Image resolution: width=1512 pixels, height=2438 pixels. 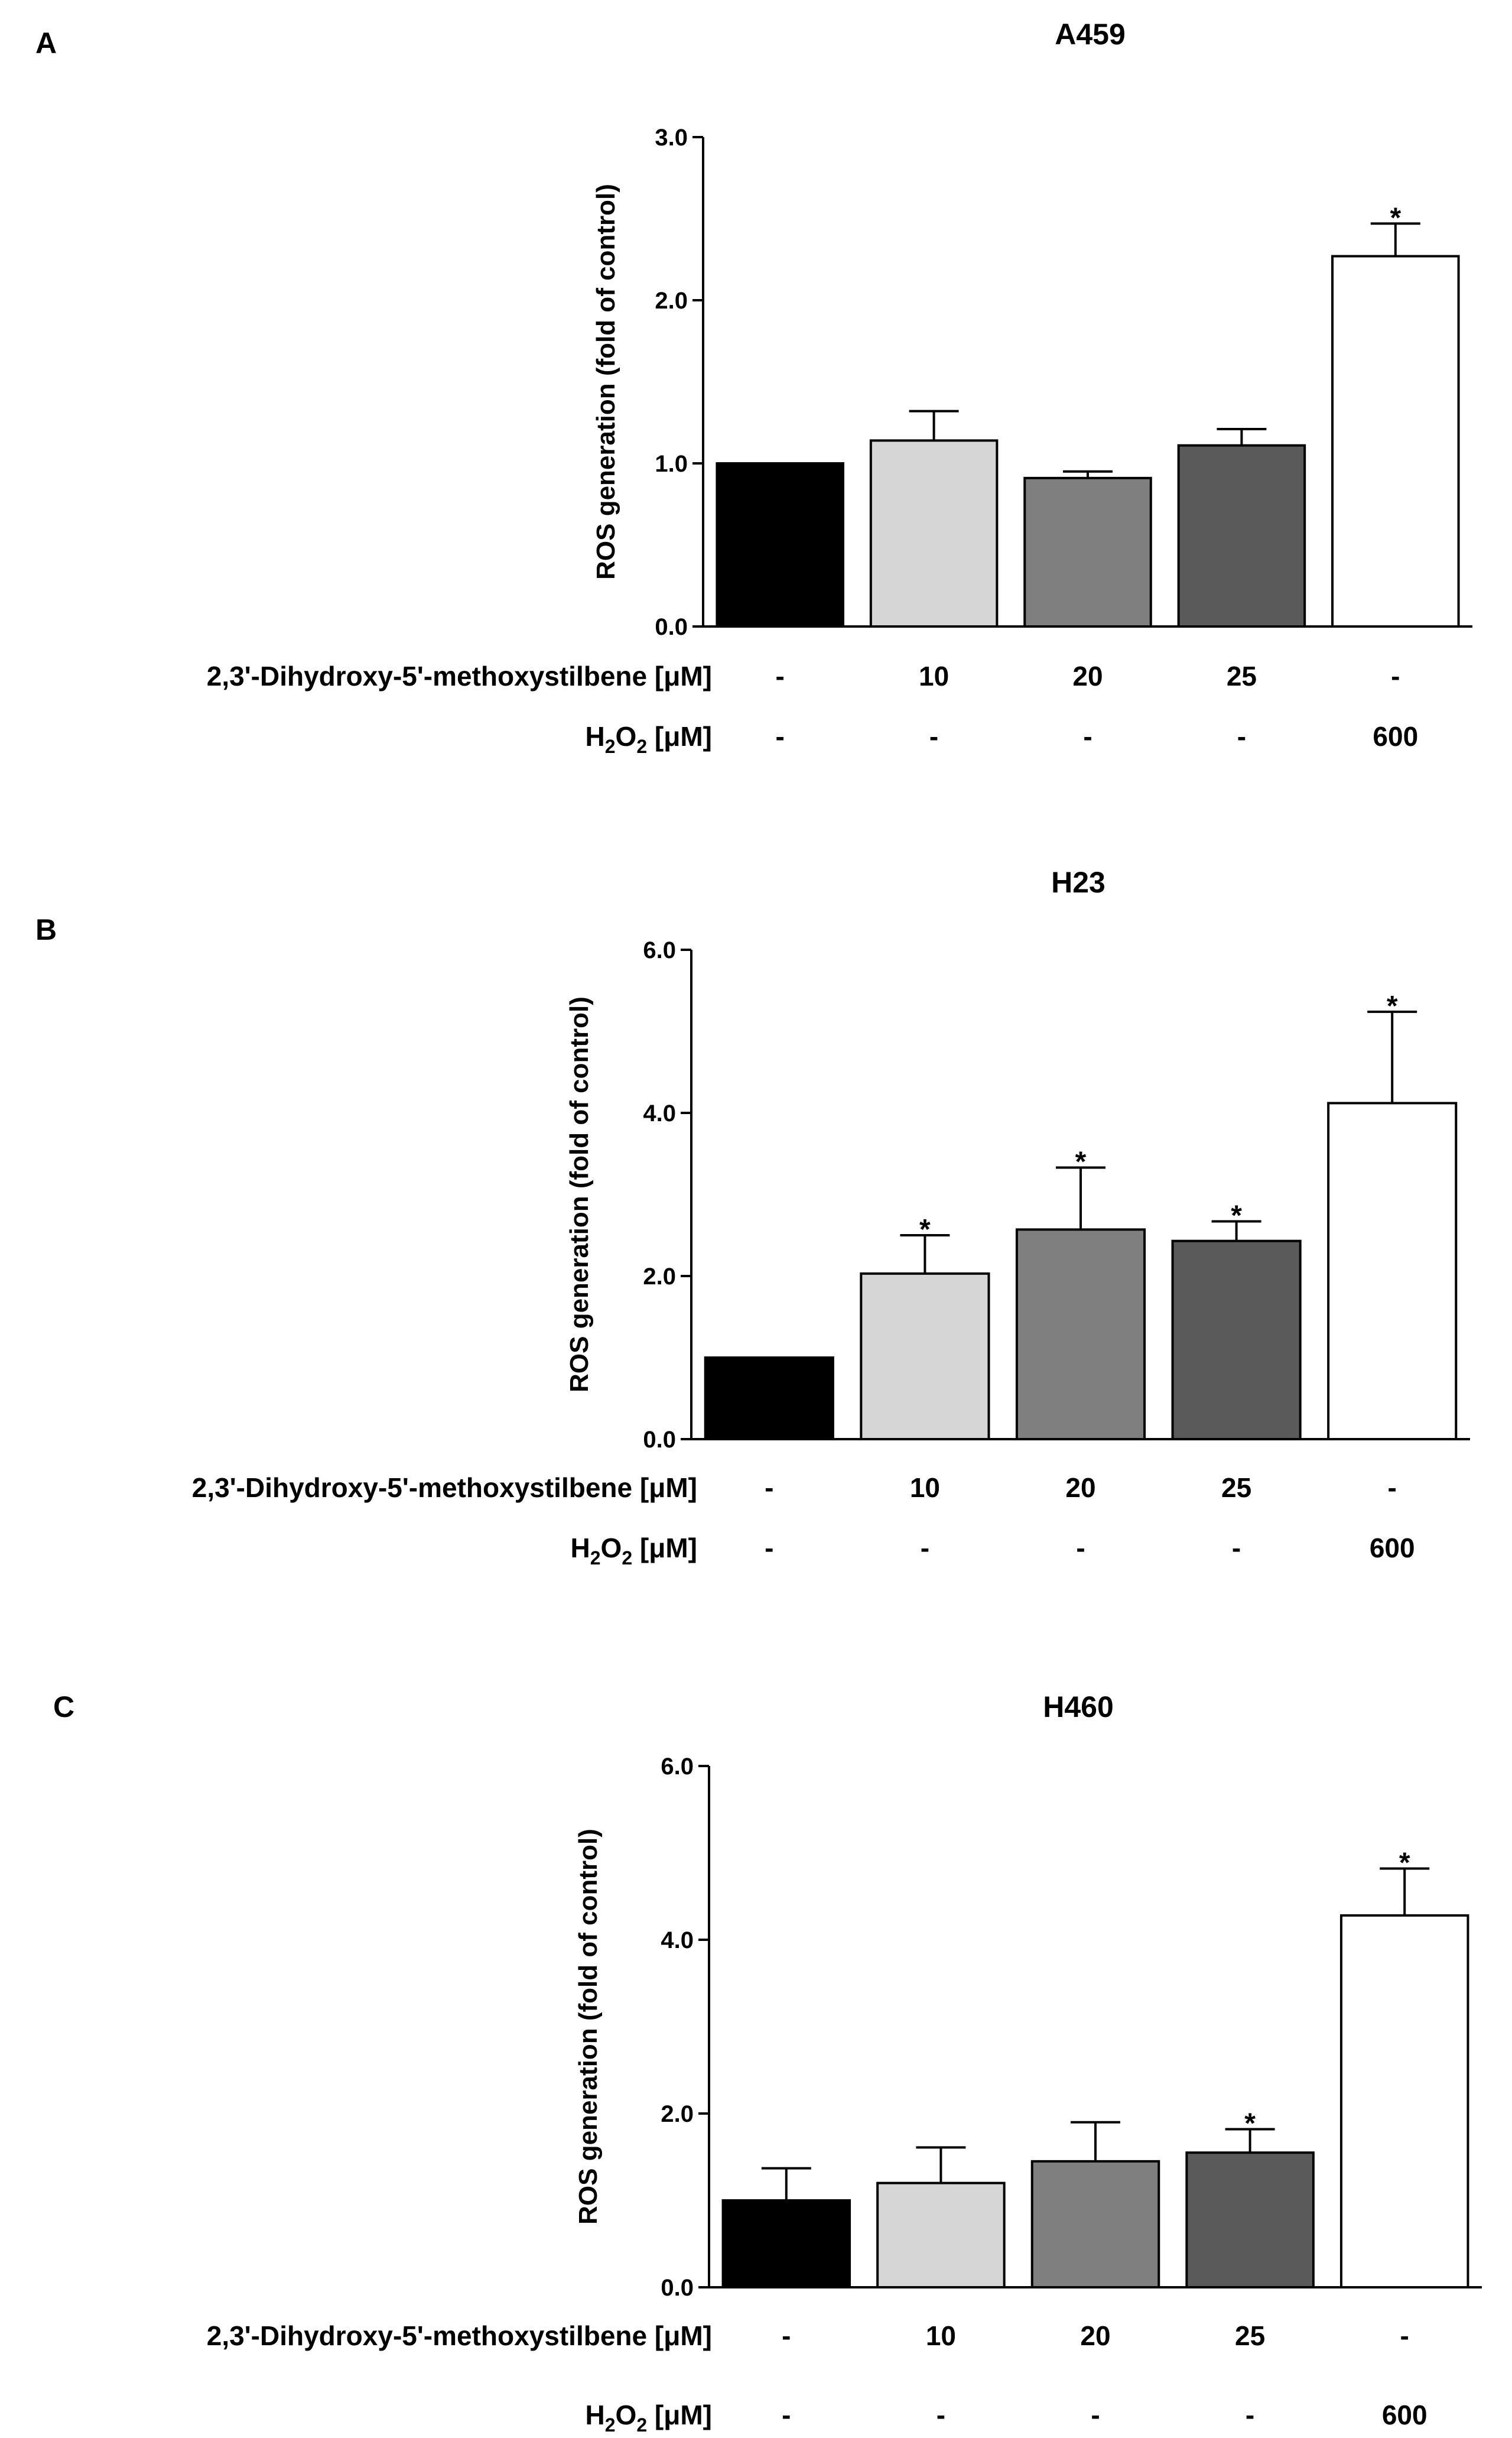 What do you see at coordinates (1078, 1706) in the screenshot?
I see `chart-title: H460` at bounding box center [1078, 1706].